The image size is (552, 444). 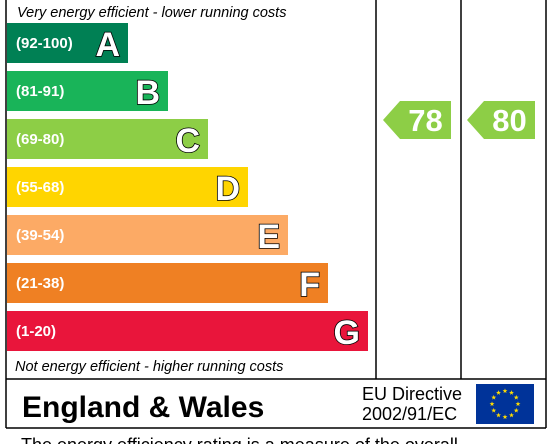 I want to click on band-f: (21-38) F, so click(x=167, y=284).